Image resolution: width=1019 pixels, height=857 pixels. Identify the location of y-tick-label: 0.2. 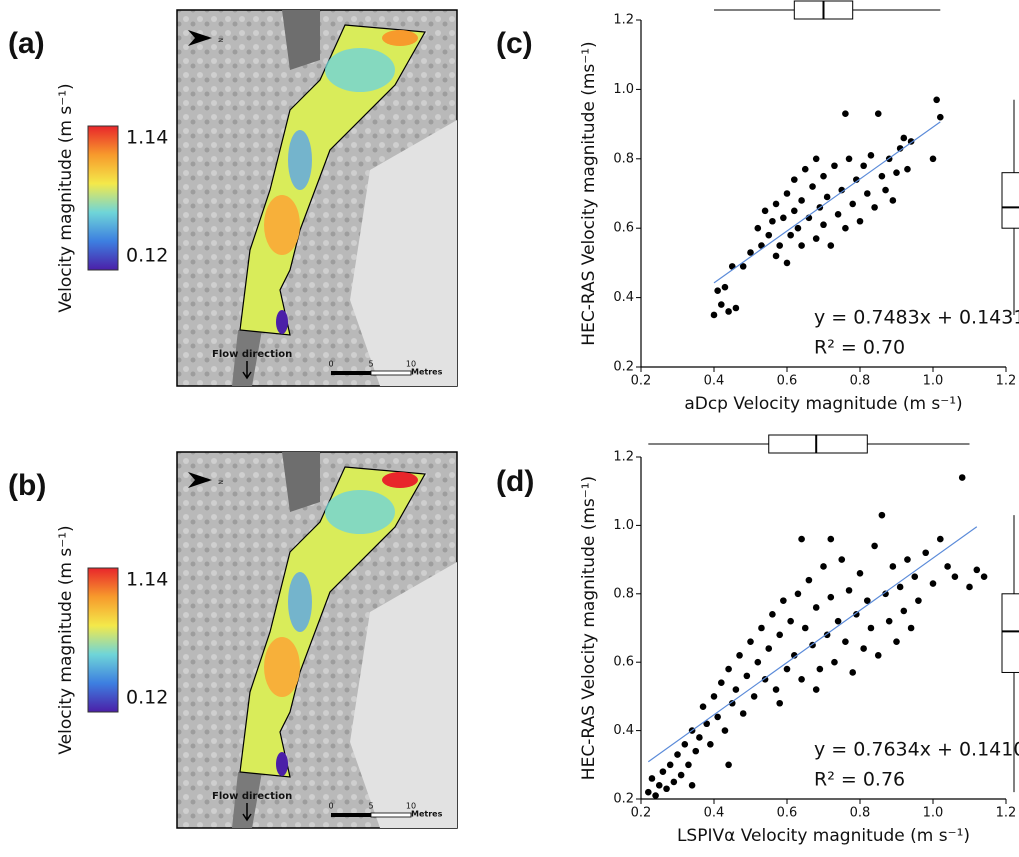
(623, 799).